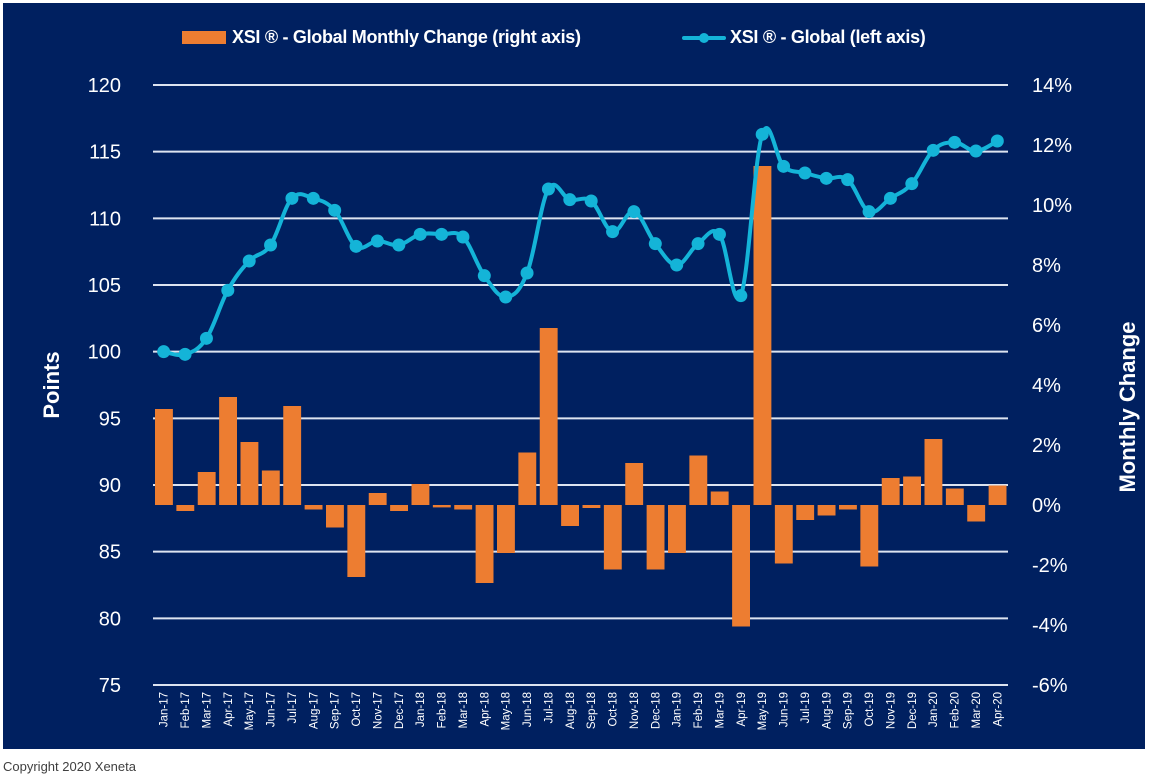 The image size is (1154, 783). Describe the element at coordinates (110, 619) in the screenshot. I see `left-tick-label: 80` at that location.